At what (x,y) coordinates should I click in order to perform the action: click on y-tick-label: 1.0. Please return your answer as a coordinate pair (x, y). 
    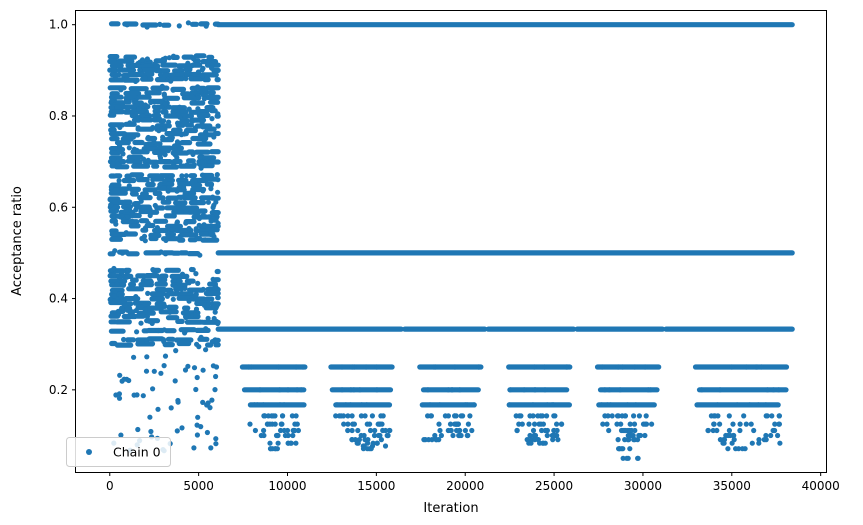
    Looking at the image, I should click on (58, 25).